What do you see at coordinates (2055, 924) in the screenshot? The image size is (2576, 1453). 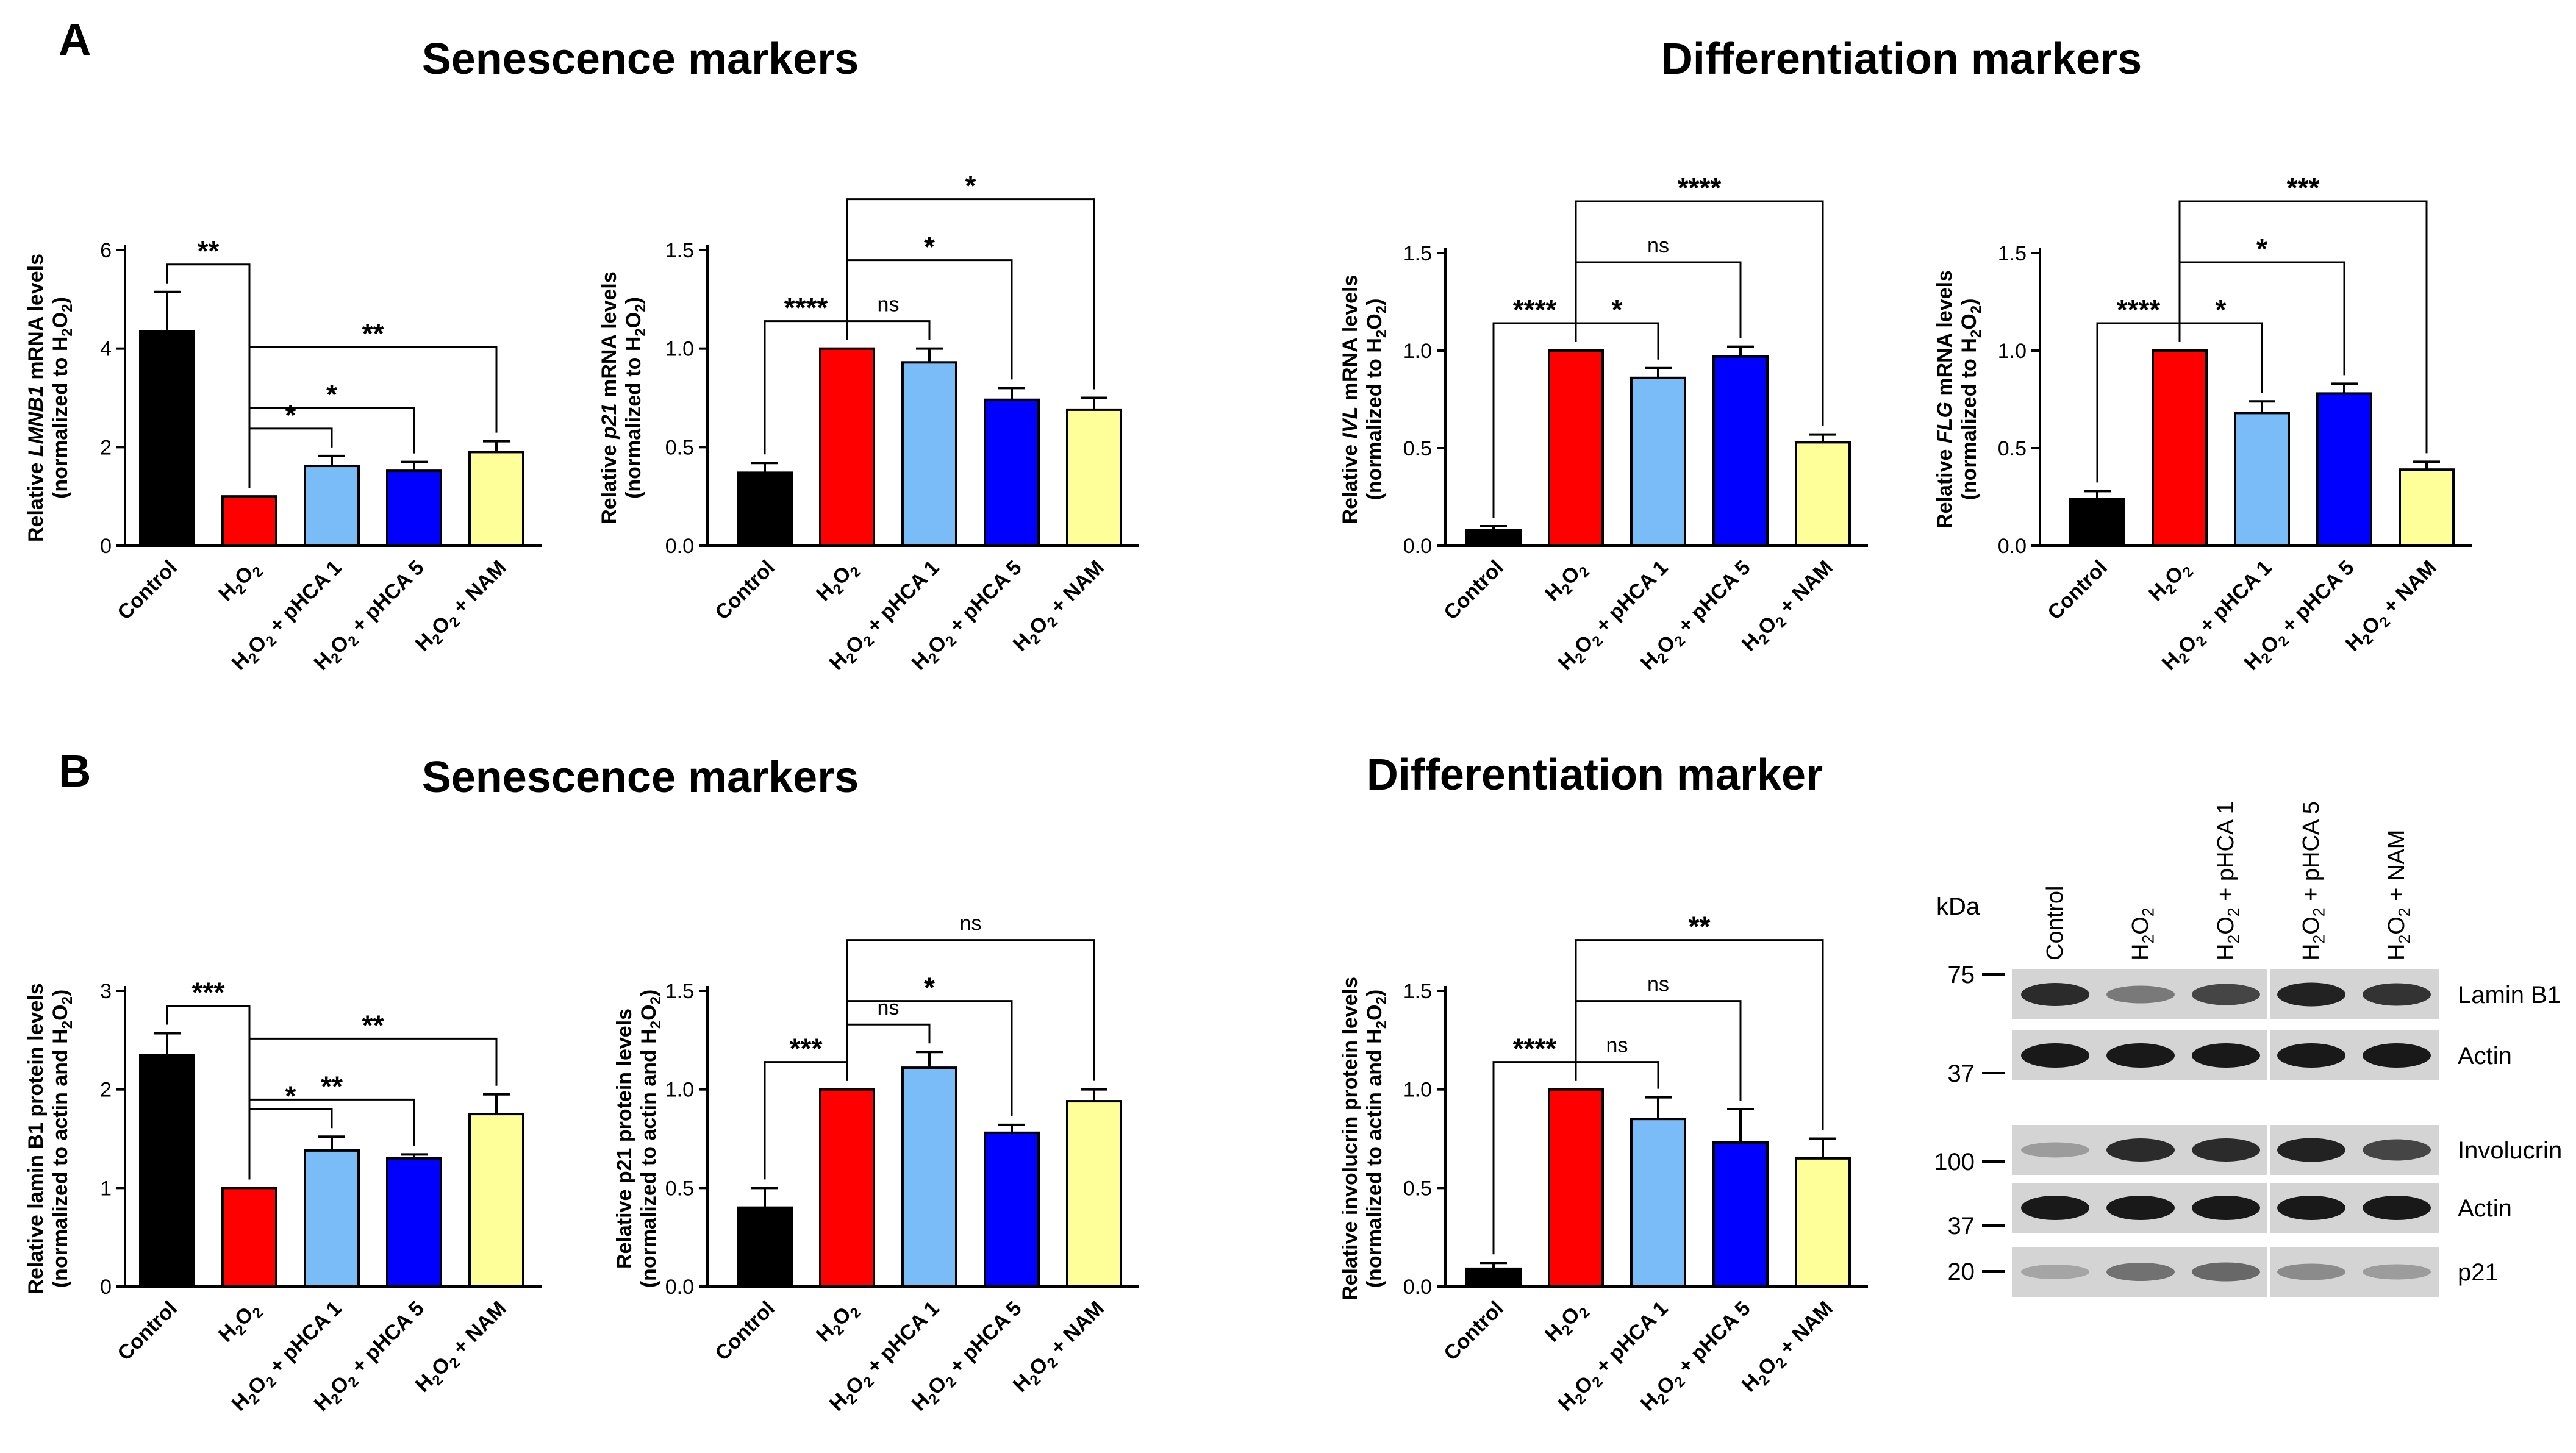 I see `lane-label: Control` at bounding box center [2055, 924].